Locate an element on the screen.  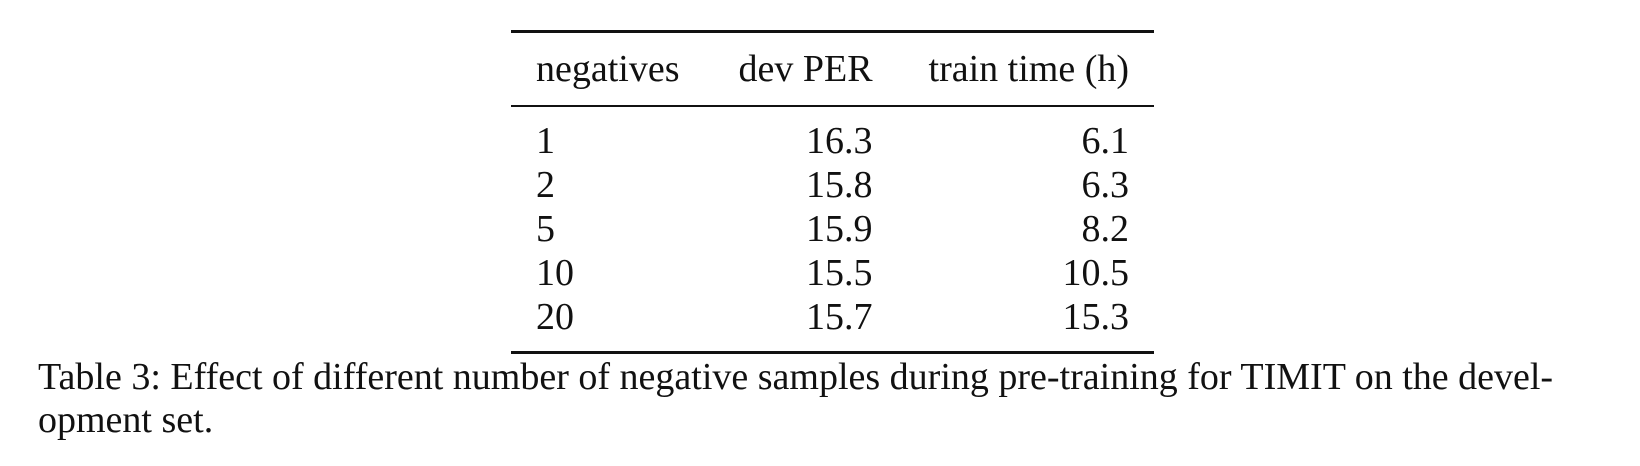
cell-dev-per: 15.8 is located at coordinates (839, 185).